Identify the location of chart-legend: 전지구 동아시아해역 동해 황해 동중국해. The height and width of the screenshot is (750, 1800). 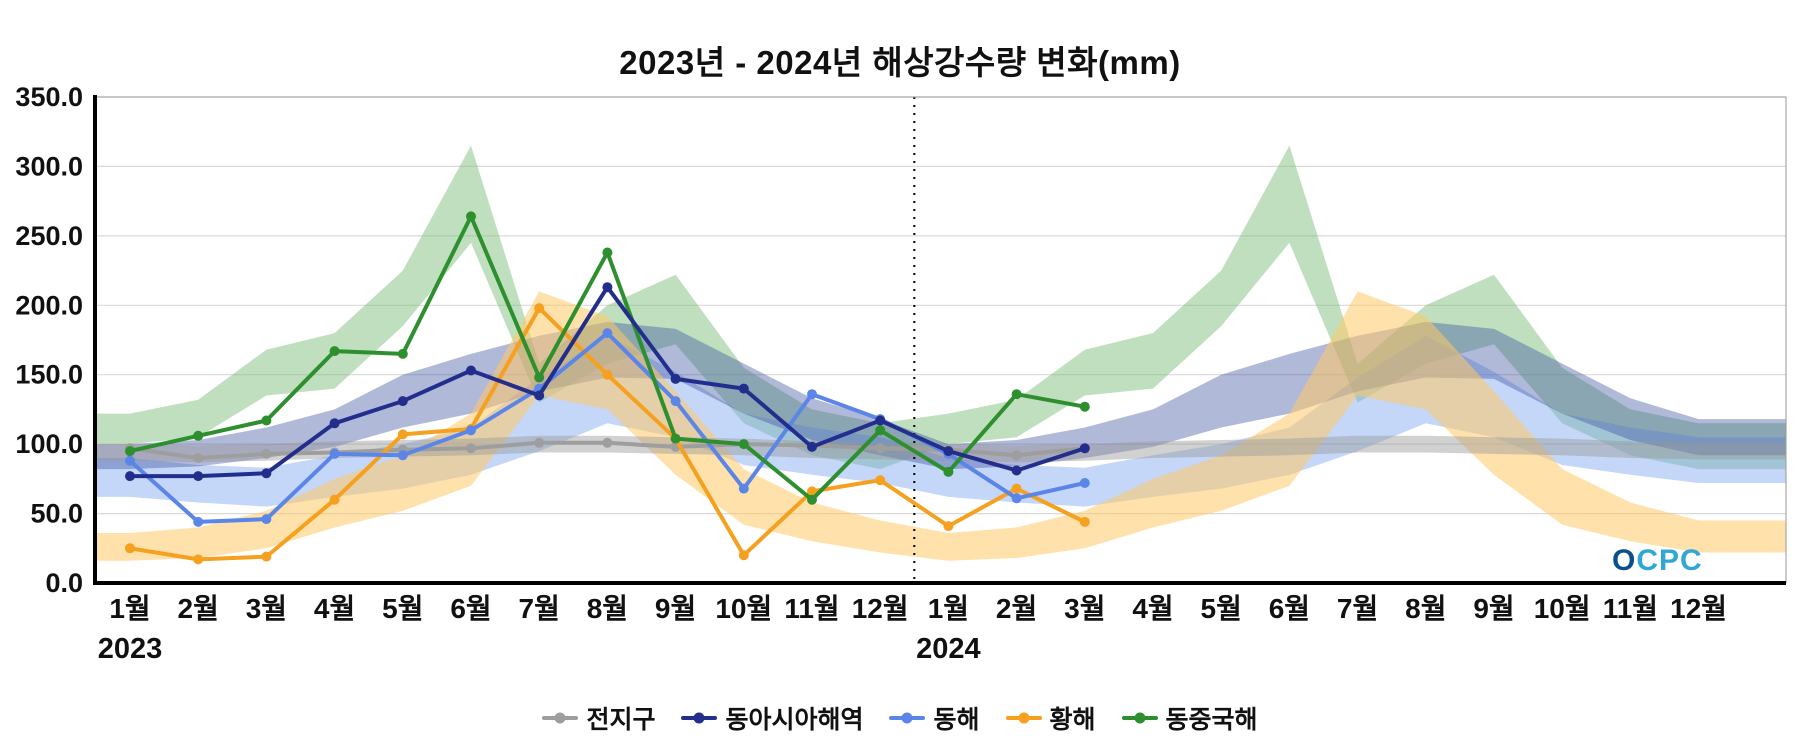
(900, 718).